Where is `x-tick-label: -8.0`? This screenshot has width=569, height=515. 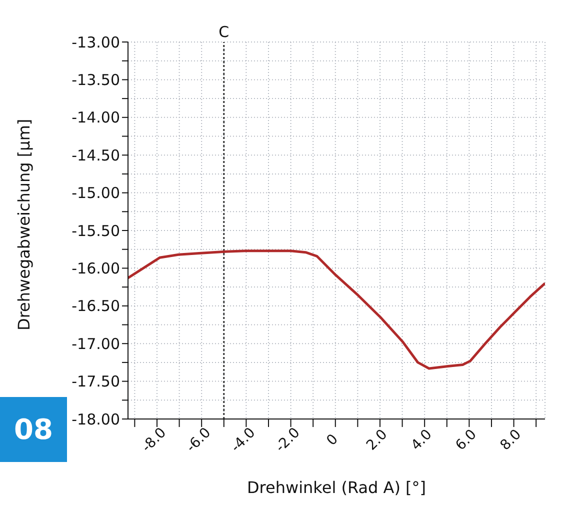
x-tick-label: -8.0 is located at coordinates (154, 440).